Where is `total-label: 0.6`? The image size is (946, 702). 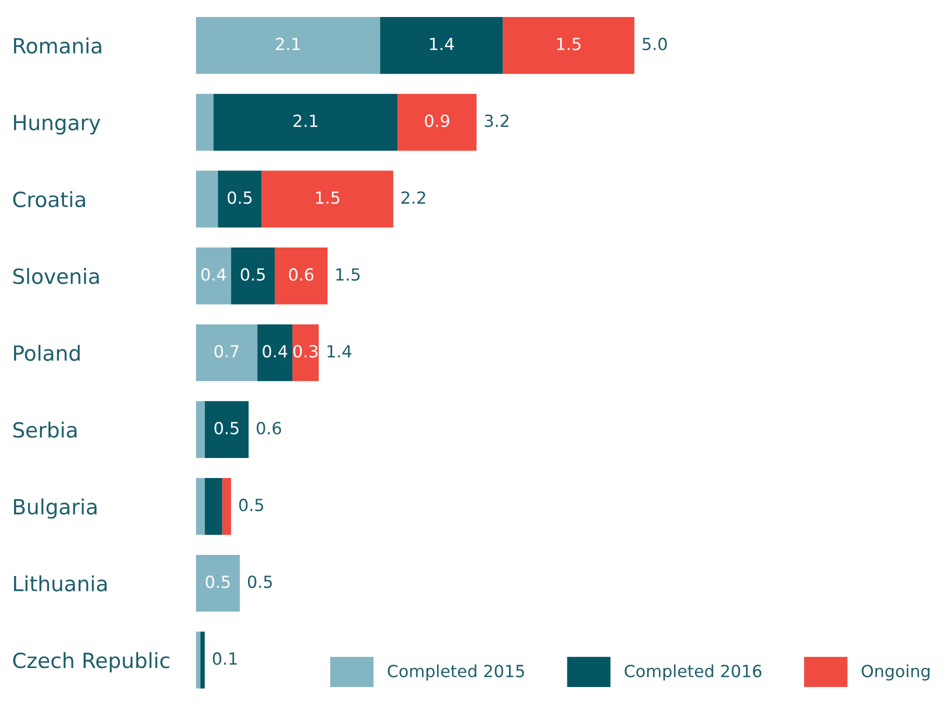 total-label: 0.6 is located at coordinates (269, 428).